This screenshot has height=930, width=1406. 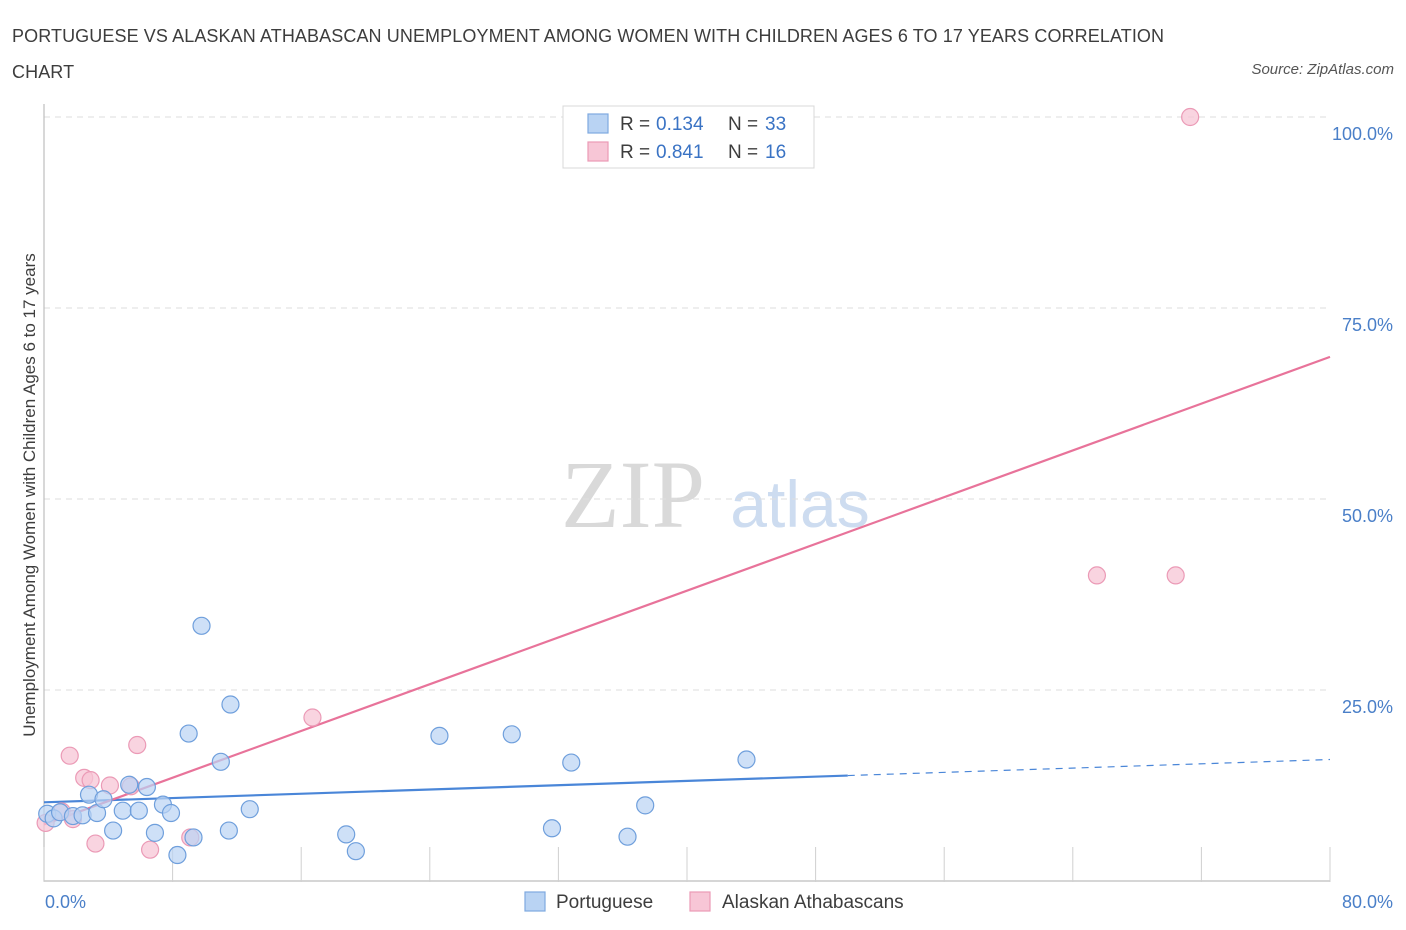 What do you see at coordinates (1367, 902) in the screenshot?
I see `x-tick-label-80: 80.0%` at bounding box center [1367, 902].